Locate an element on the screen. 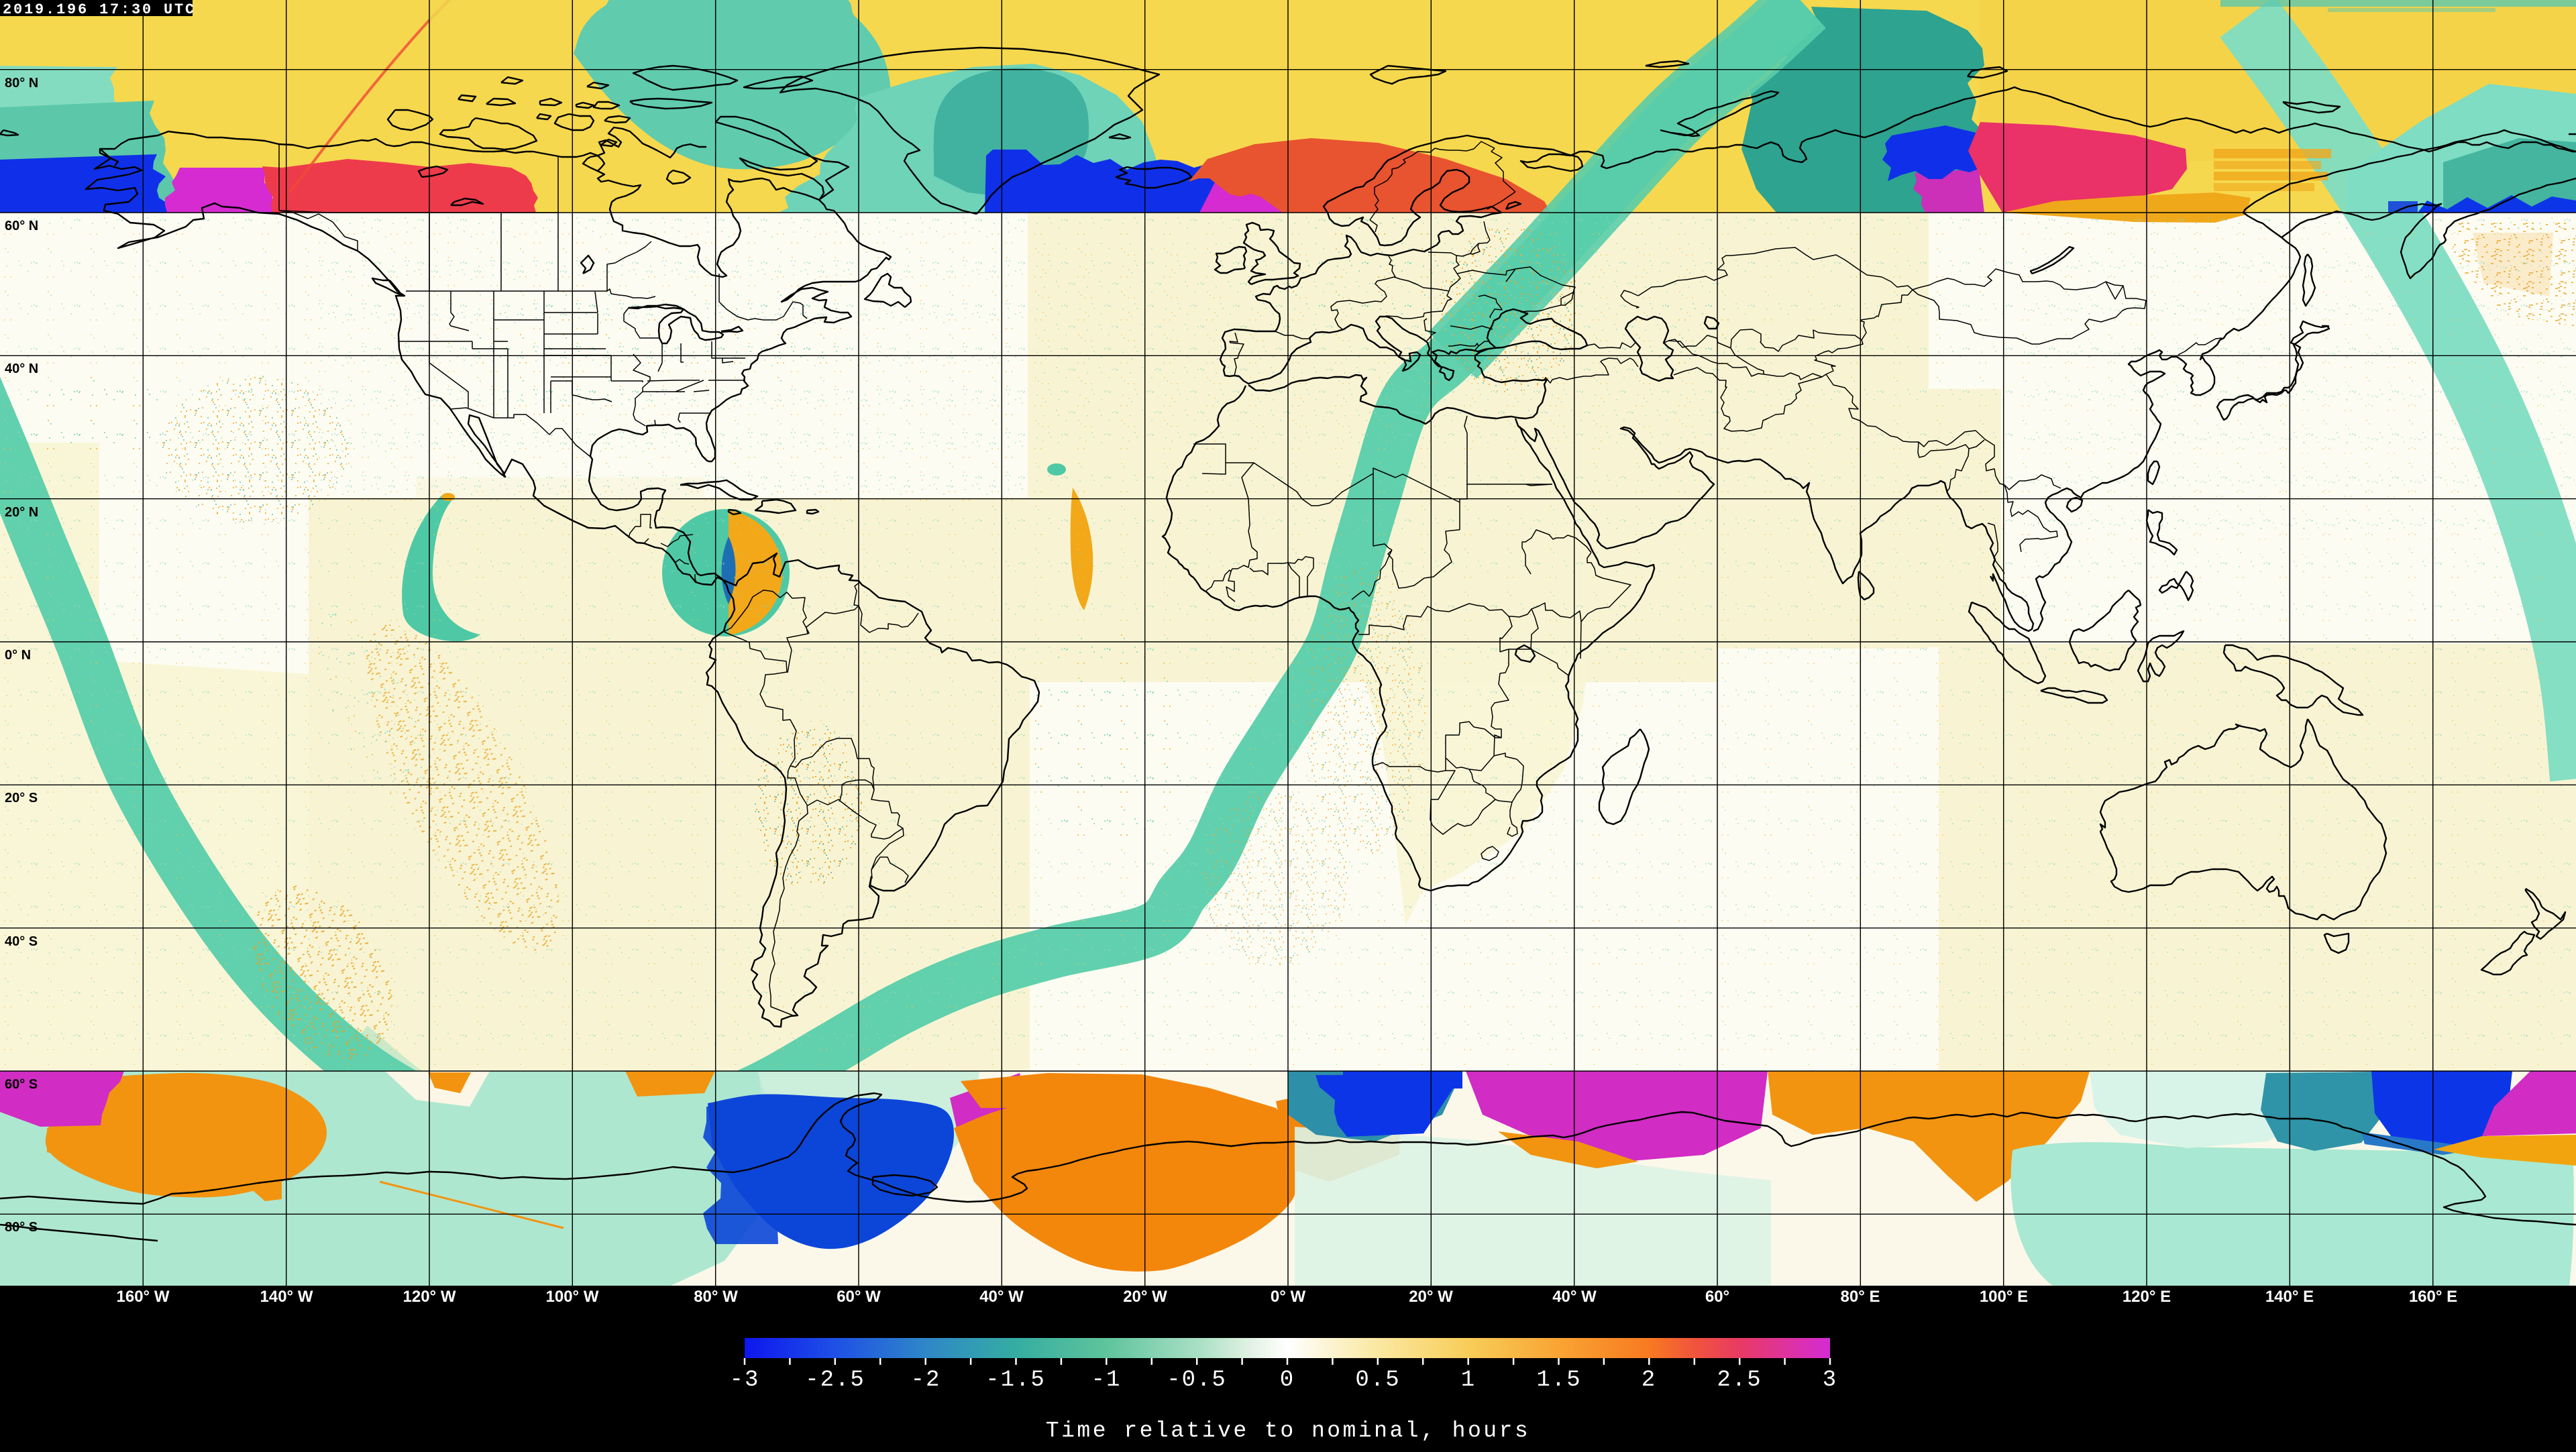 The image size is (2576, 1452). svg-text: 100° W is located at coordinates (572, 1297).